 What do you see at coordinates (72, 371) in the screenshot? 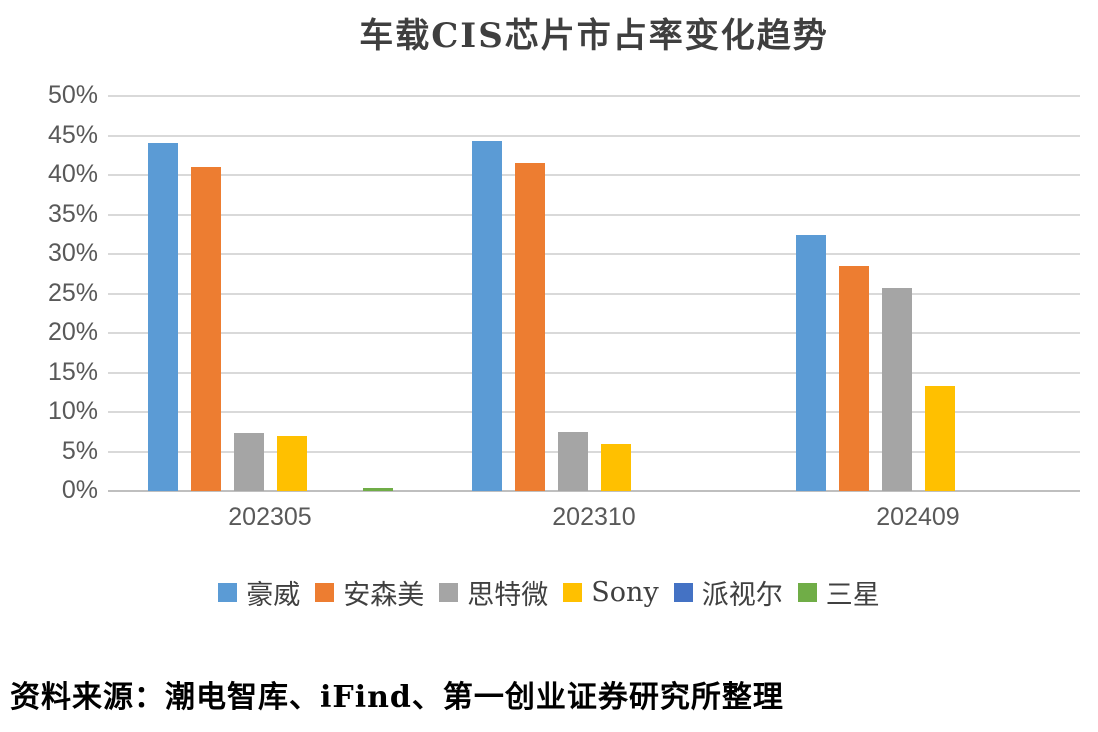
I see `y-tick-label: 15%` at bounding box center [72, 371].